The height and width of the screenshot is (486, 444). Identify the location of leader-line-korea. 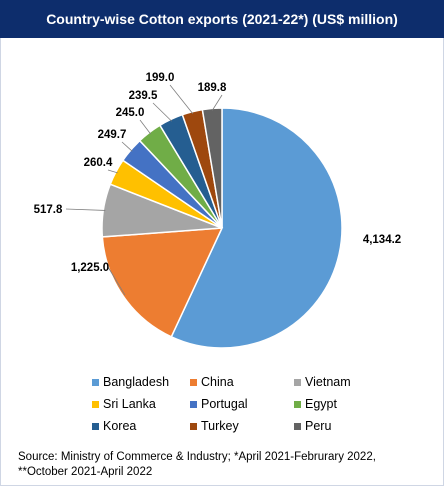
(162, 112).